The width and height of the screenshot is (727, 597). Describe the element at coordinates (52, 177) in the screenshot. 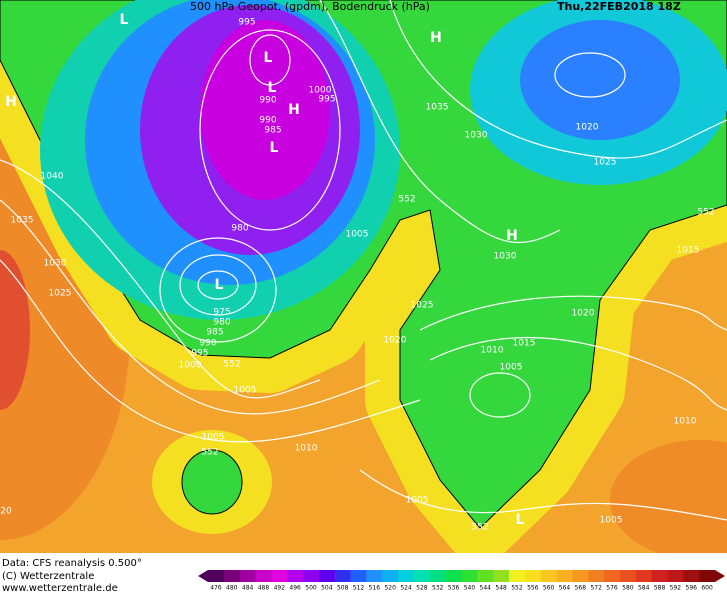

I see `isobar-label: 1040` at that location.